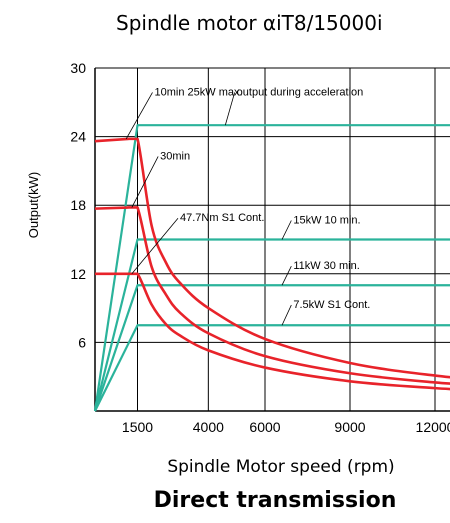 The width and height of the screenshot is (450, 523). Describe the element at coordinates (82, 342) in the screenshot. I see `y-tick-label: 6` at that location.